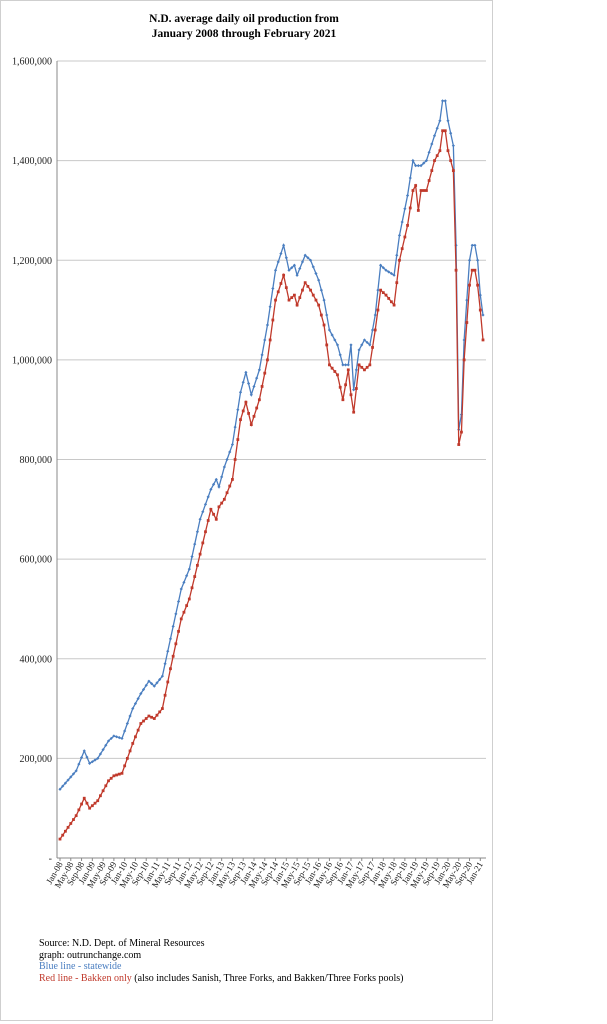  What do you see at coordinates (244, 34) in the screenshot?
I see `chart-title-line-2: January 2008 through February 2021` at bounding box center [244, 34].